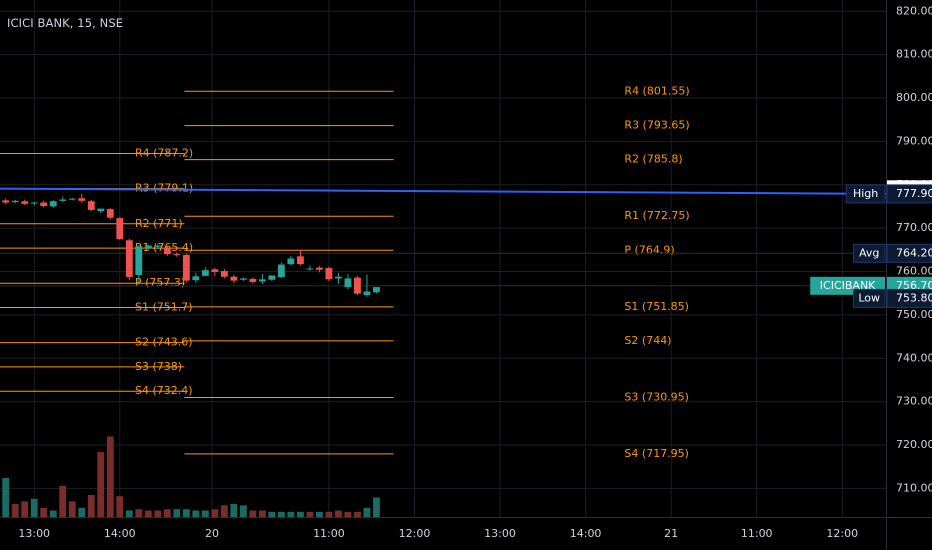  What do you see at coordinates (164, 247) in the screenshot?
I see `pivot-label: R1 (765.4)` at bounding box center [164, 247].